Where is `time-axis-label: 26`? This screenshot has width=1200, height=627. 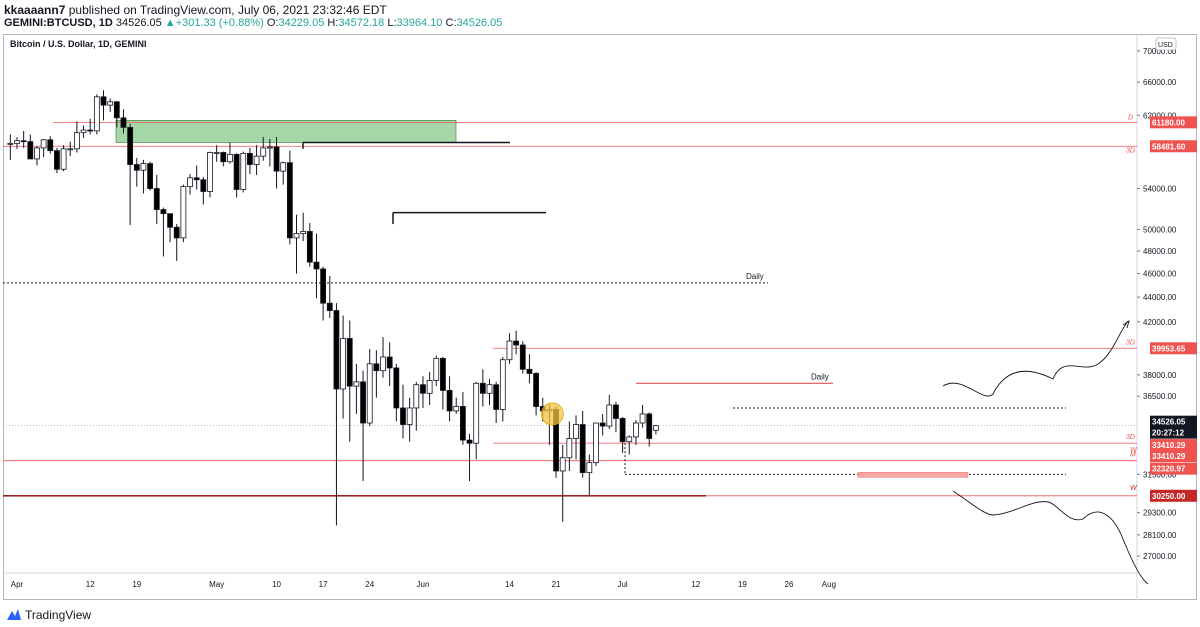
time-axis-label: 26 is located at coordinates (789, 584).